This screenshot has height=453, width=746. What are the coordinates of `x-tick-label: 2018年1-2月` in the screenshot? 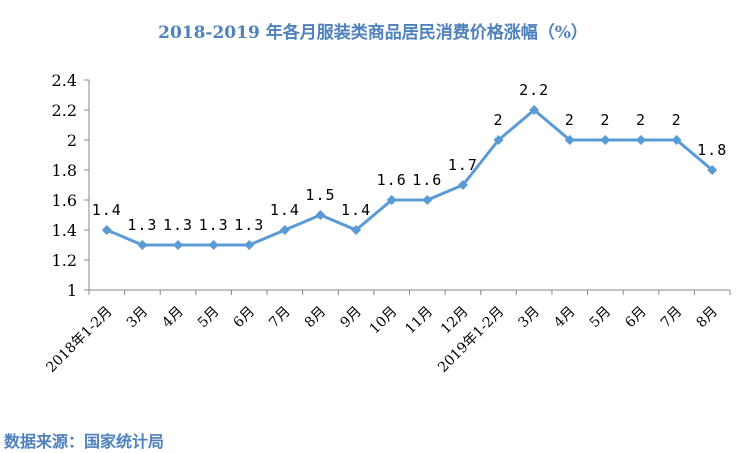 It's located at (79, 340).